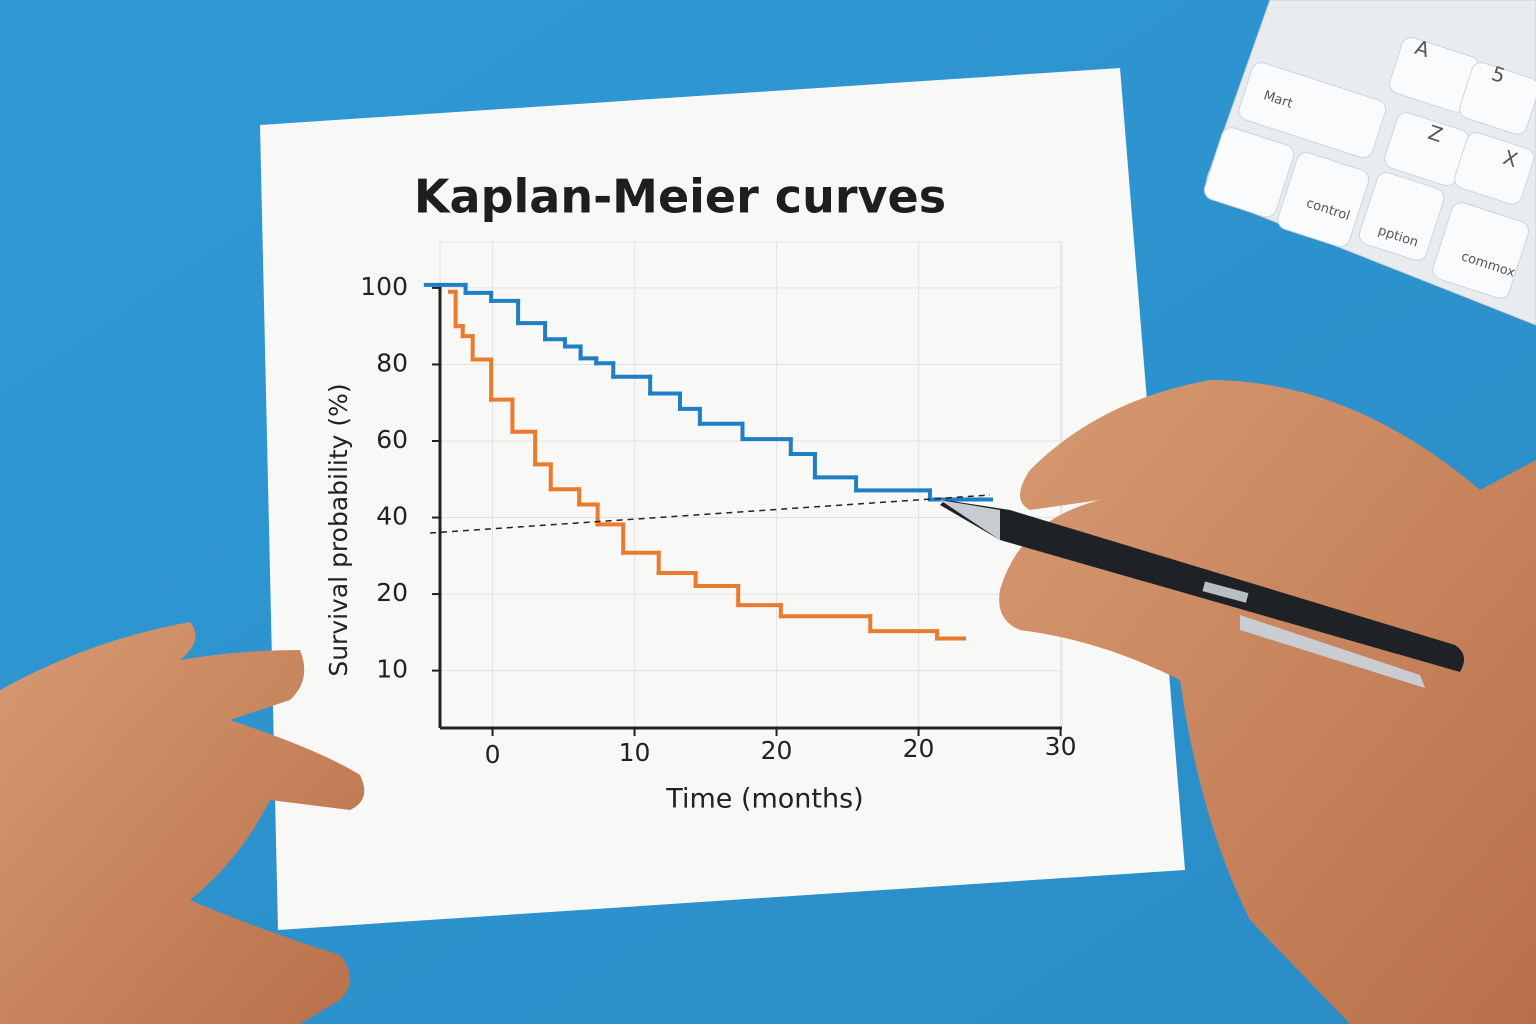  Describe the element at coordinates (384, 286) in the screenshot. I see `y-tick-label: 100` at that location.